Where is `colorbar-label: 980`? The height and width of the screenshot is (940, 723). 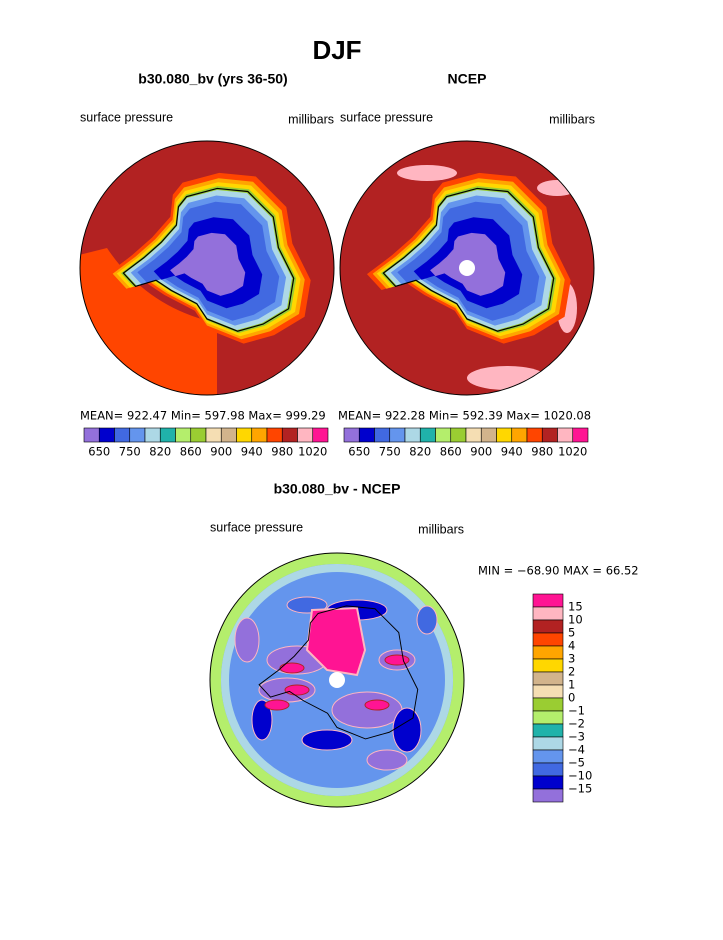 colorbar-label: 980 is located at coordinates (282, 452).